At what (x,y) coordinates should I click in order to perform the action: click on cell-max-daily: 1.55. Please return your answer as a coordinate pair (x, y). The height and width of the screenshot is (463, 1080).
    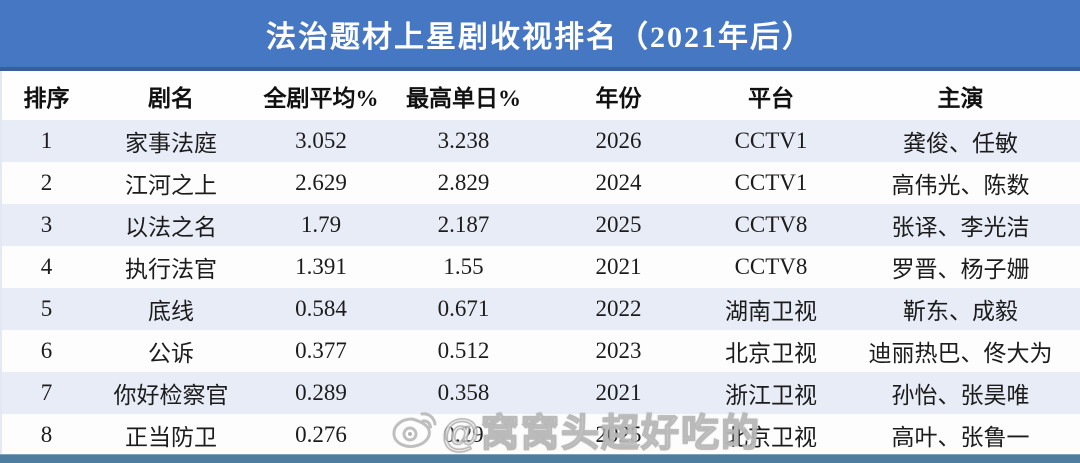
    Looking at the image, I should click on (463, 266).